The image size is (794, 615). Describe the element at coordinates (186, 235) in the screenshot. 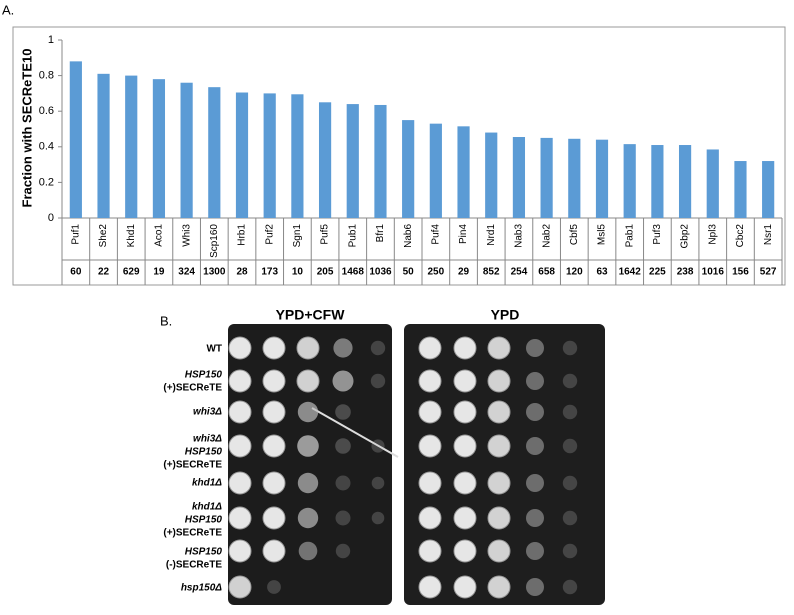

I see `x-tick-label: Whi3` at that location.